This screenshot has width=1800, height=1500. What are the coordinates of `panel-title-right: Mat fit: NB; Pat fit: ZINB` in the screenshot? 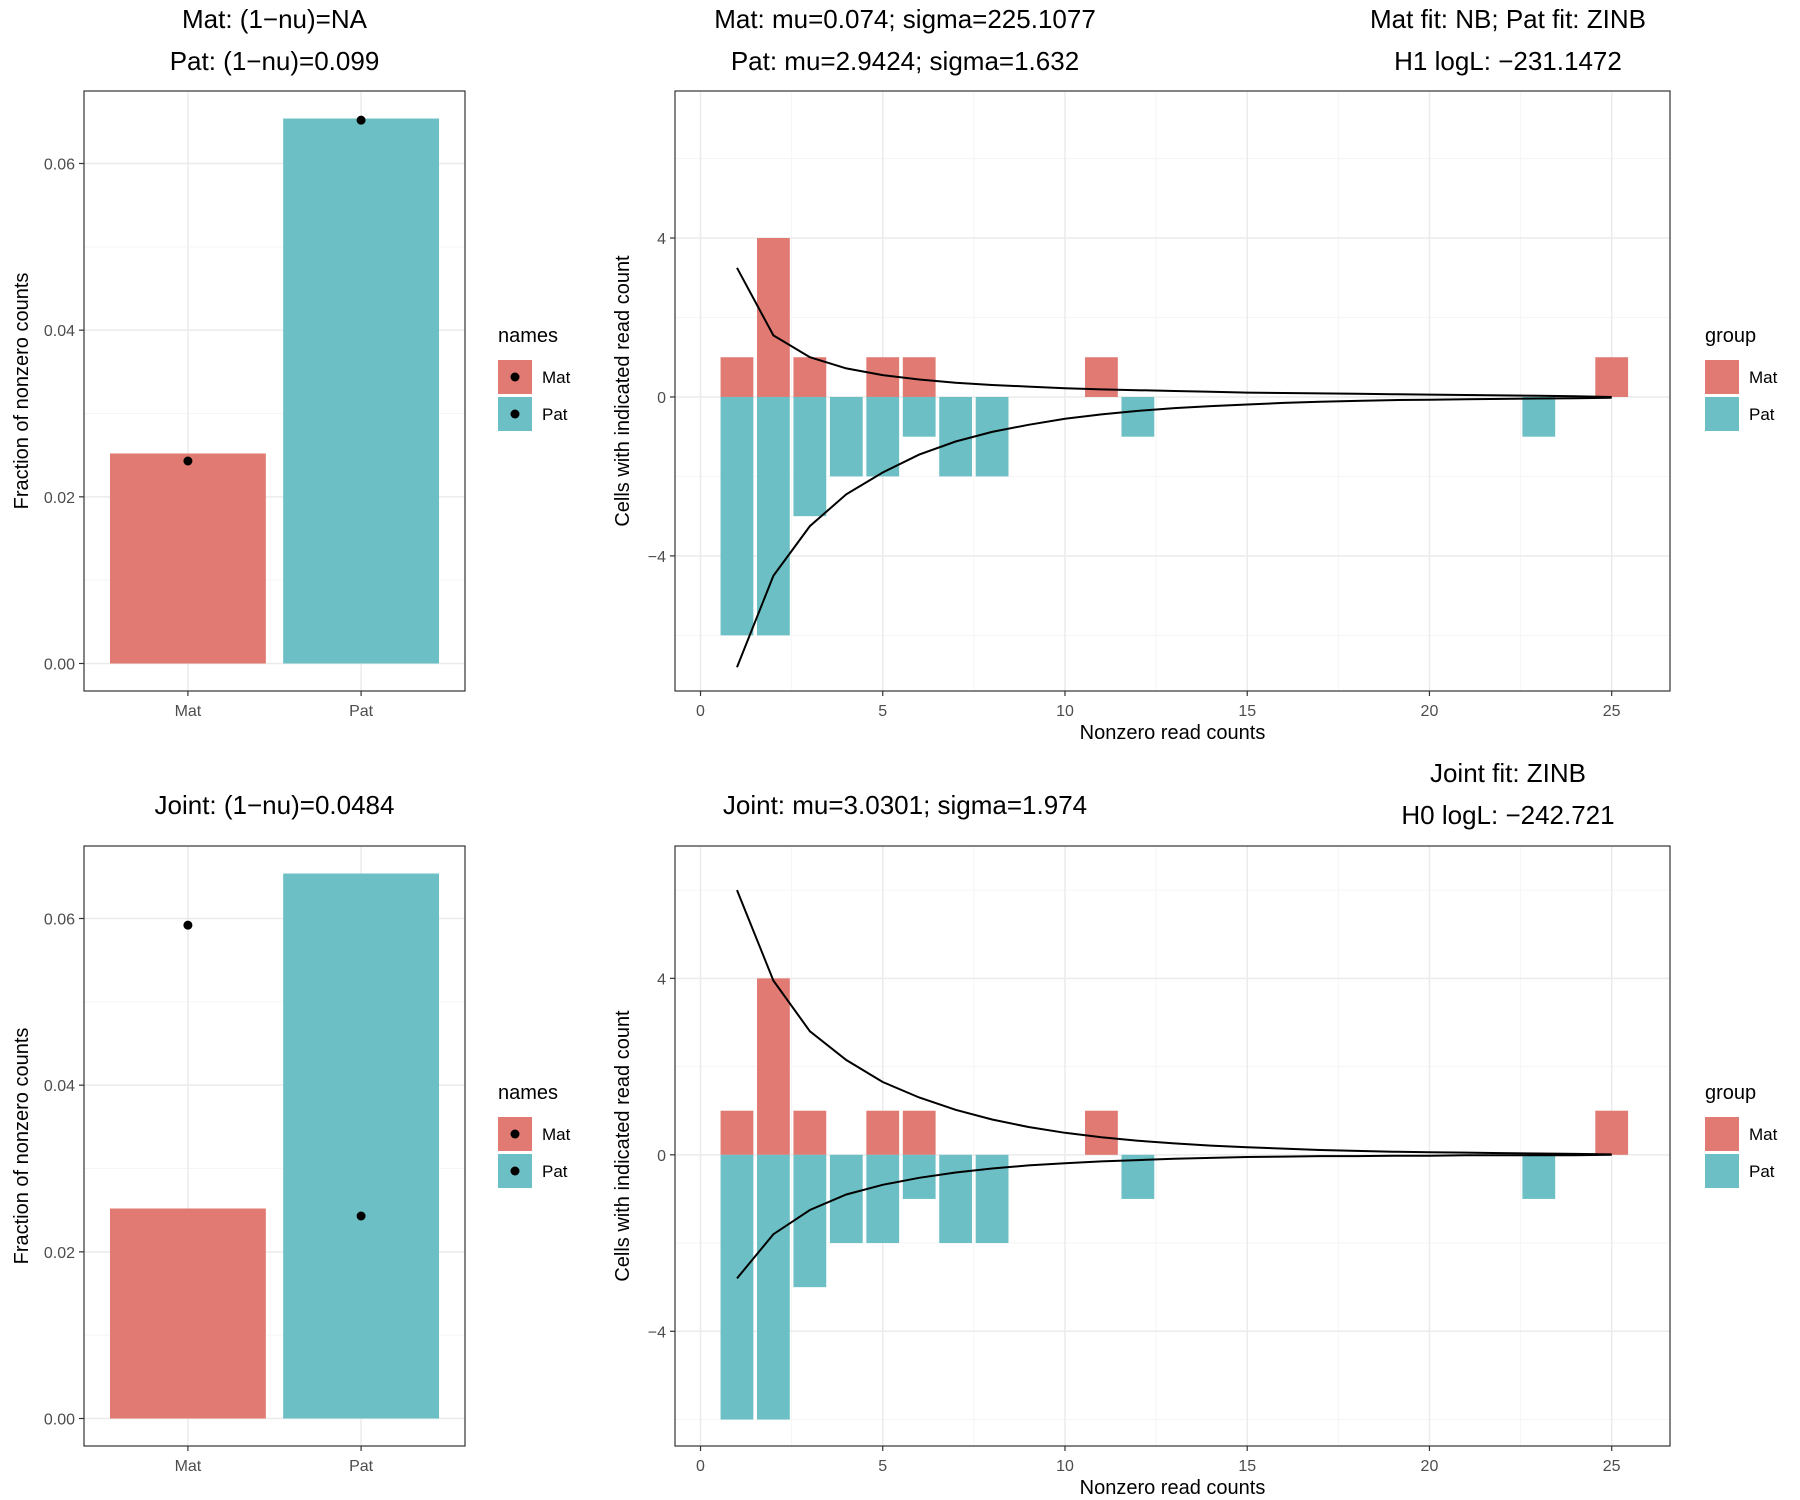 It's located at (1508, 19).